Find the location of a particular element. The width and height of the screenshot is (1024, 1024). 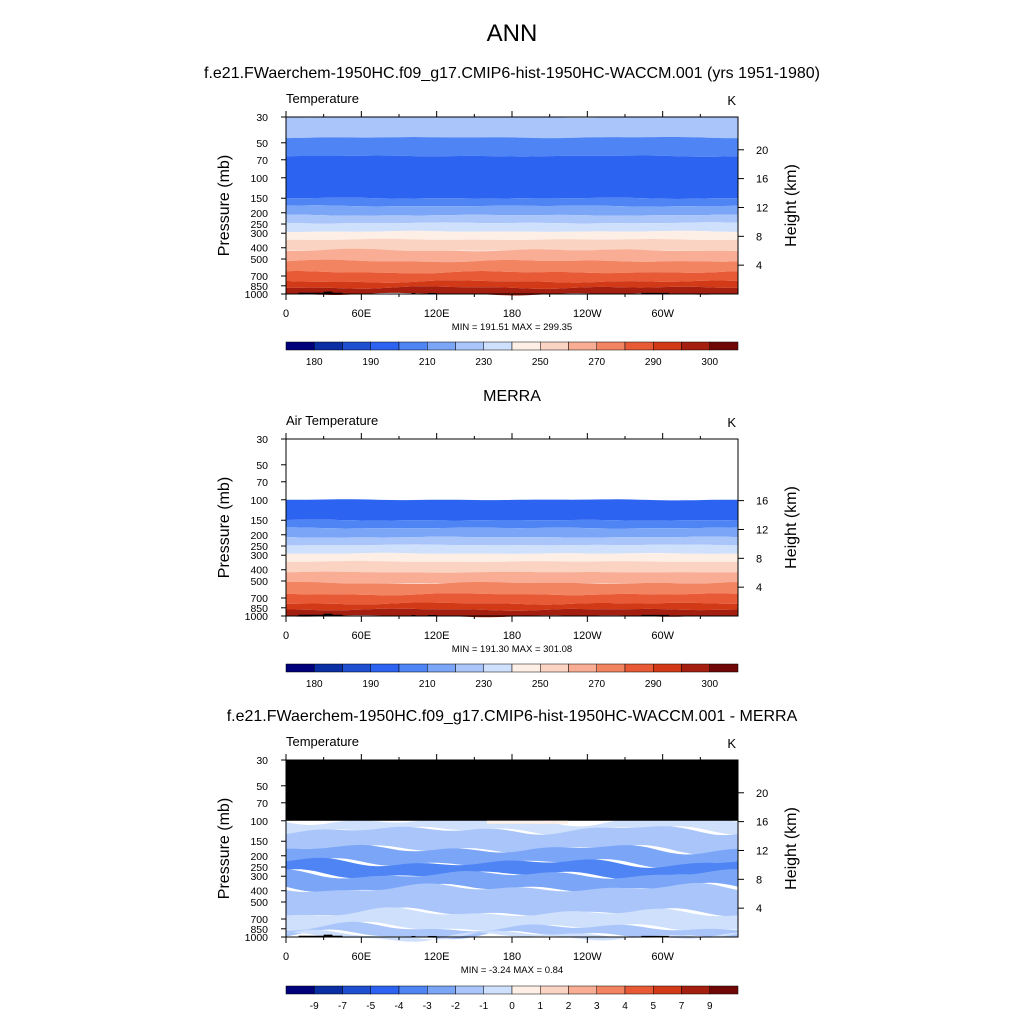

colorbar-label: 300 is located at coordinates (709, 684).